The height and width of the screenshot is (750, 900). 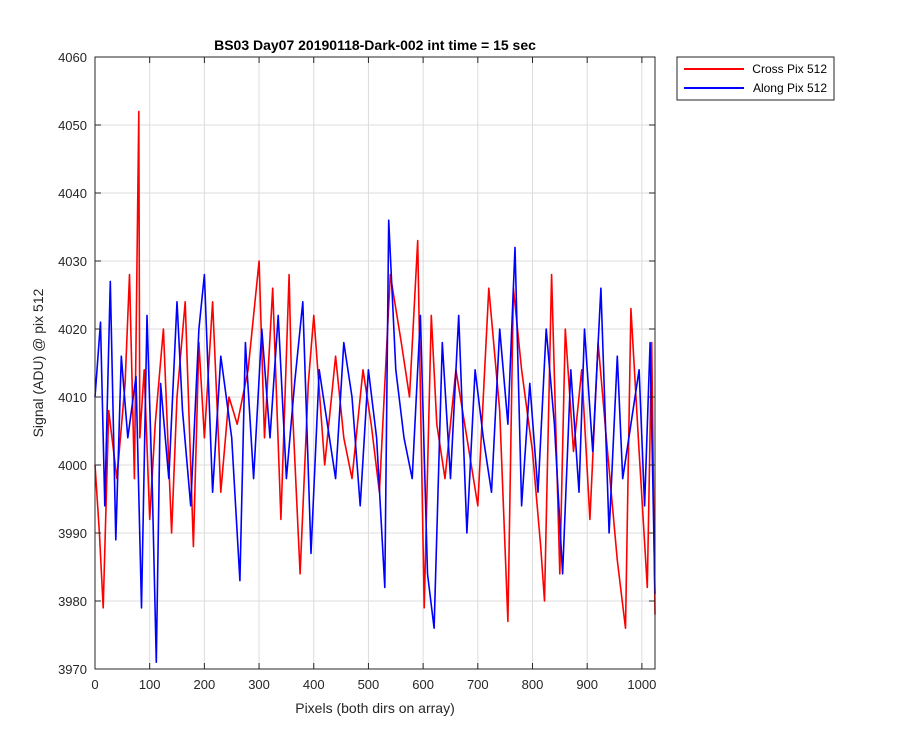 I want to click on y-tick-label: 3970, so click(x=72, y=669).